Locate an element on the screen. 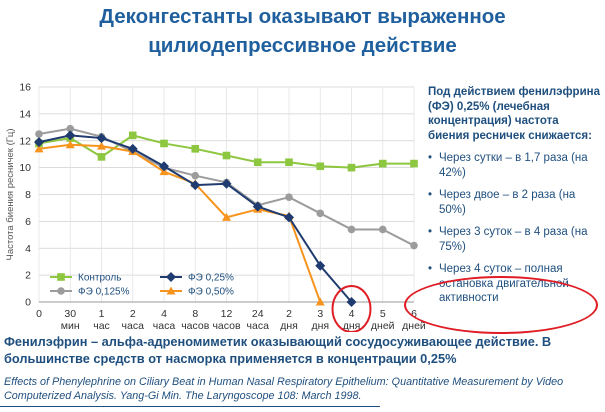  title-line-1: Деконгестанты оказывают выраженное is located at coordinates (302, 16).